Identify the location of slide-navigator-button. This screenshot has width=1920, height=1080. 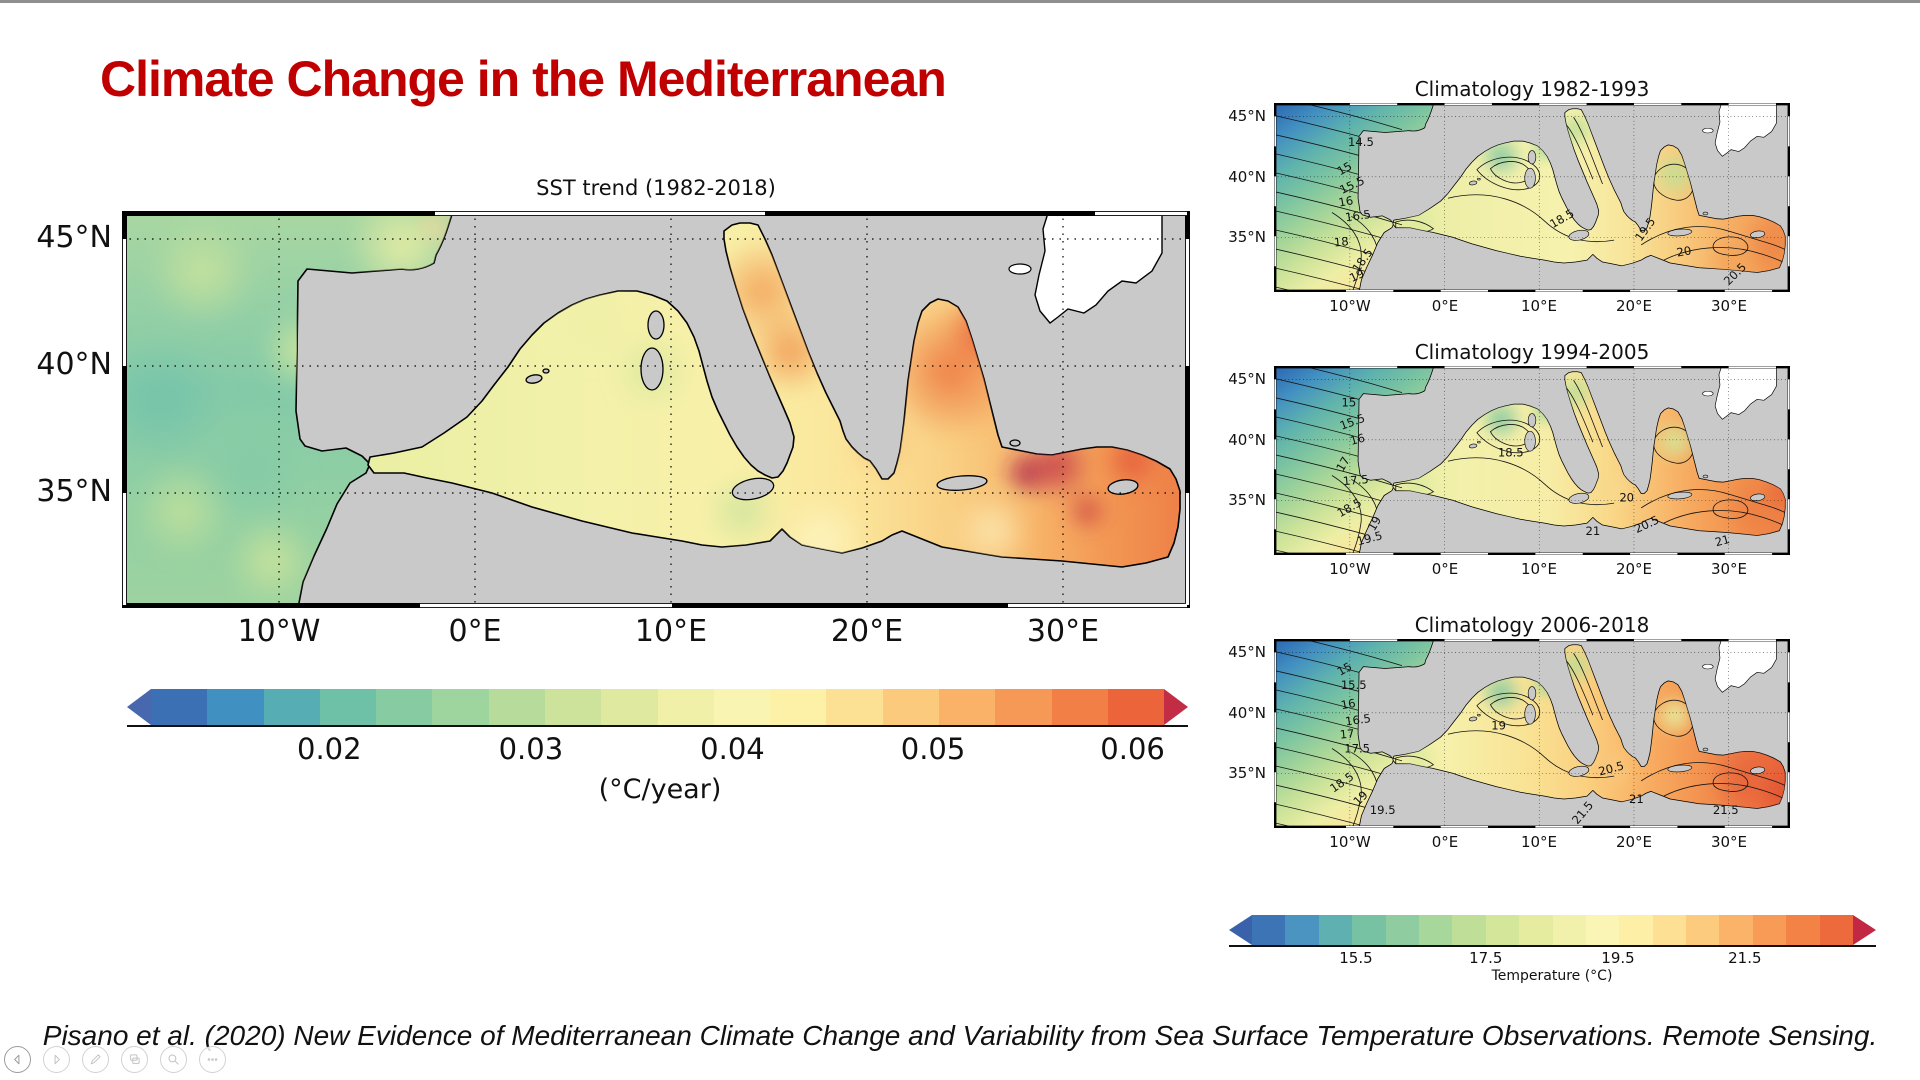
(134, 1059).